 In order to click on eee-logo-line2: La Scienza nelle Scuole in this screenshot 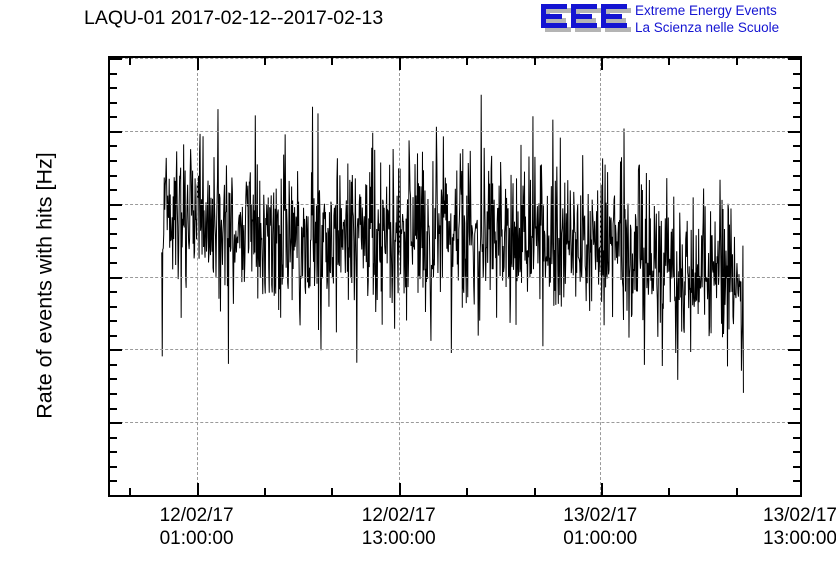, I will do `click(707, 27)`.